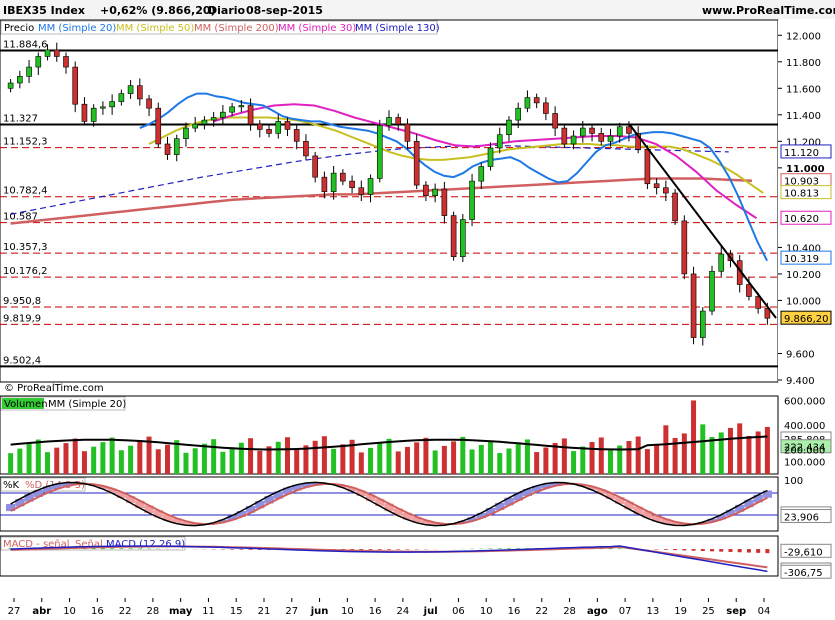 This screenshot has width=835, height=620. What do you see at coordinates (227, 10) in the screenshot?
I see `period: Diario` at bounding box center [227, 10].